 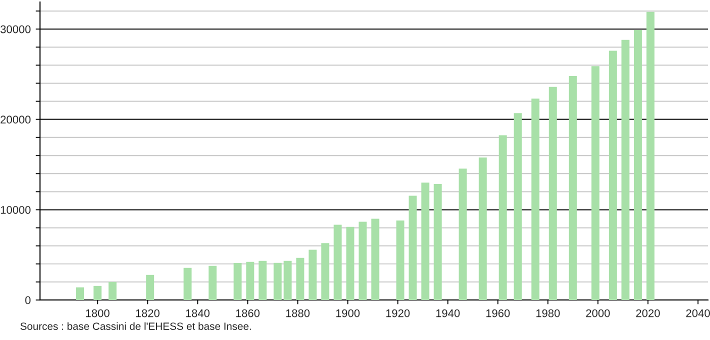 I want to click on x-tick-label: 1800, so click(x=98, y=313).